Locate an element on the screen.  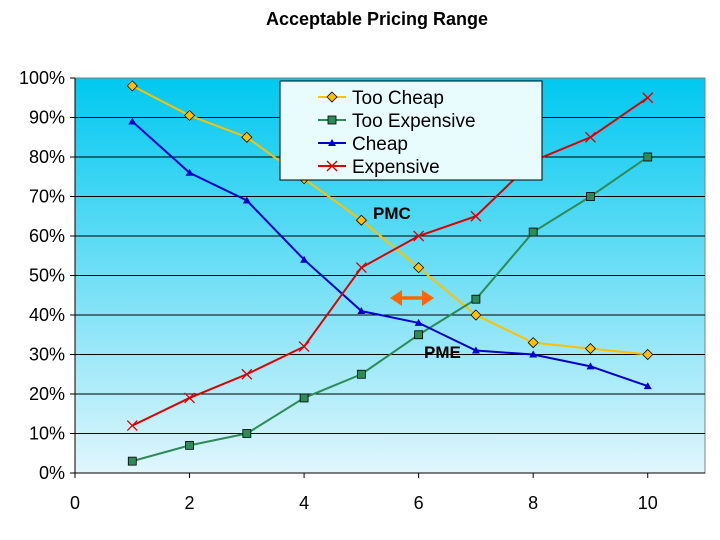
annotations: PMC PME is located at coordinates (417, 283).